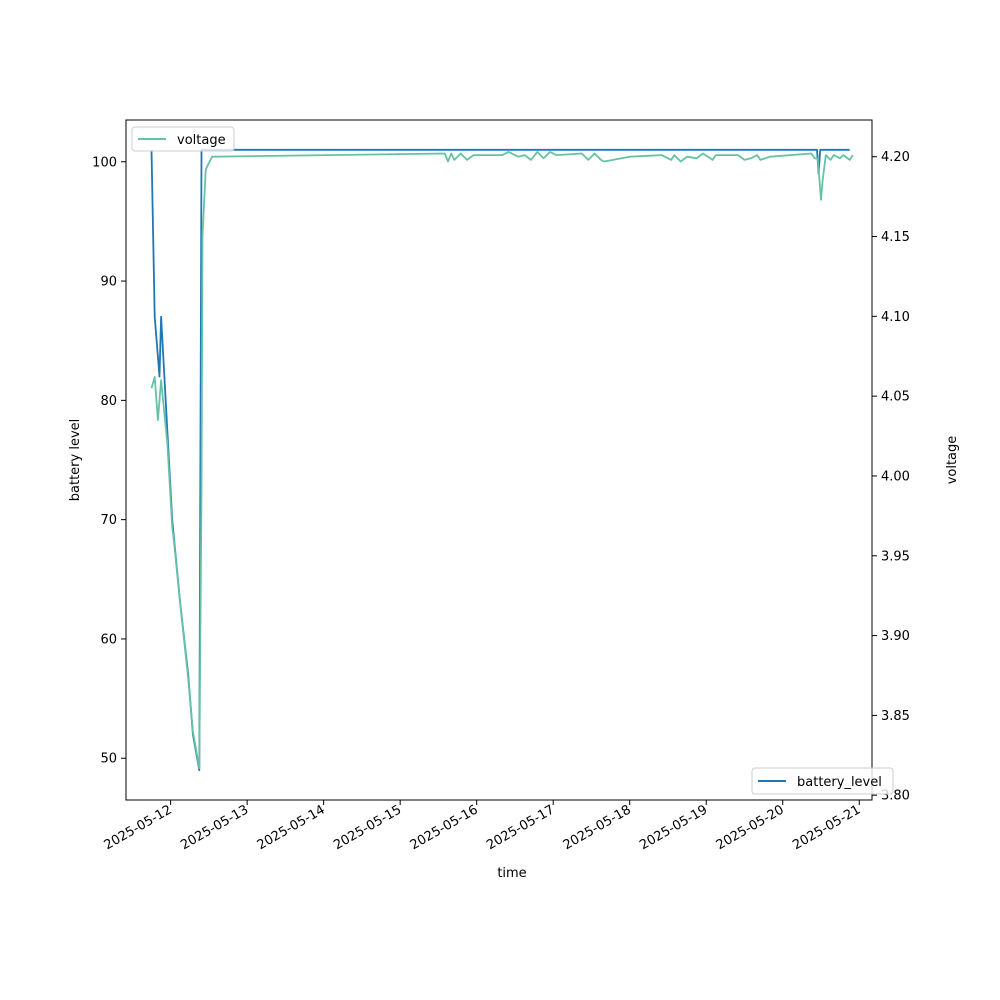  Describe the element at coordinates (895, 237) in the screenshot. I see `right-y-tick-label: 4.15` at that location.